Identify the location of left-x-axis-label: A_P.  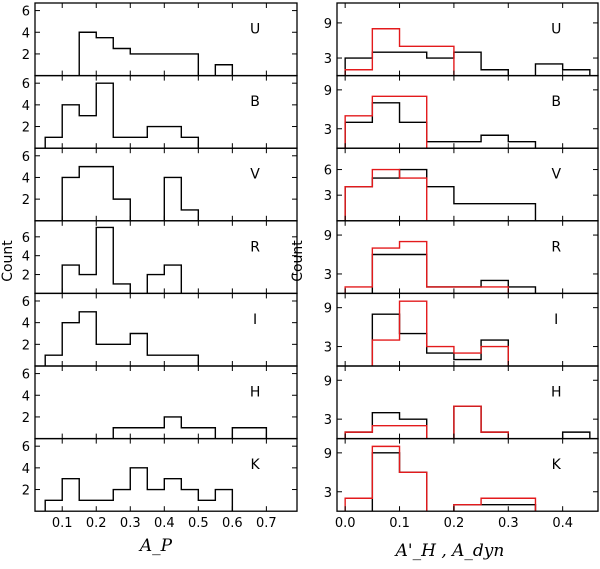
(155, 546).